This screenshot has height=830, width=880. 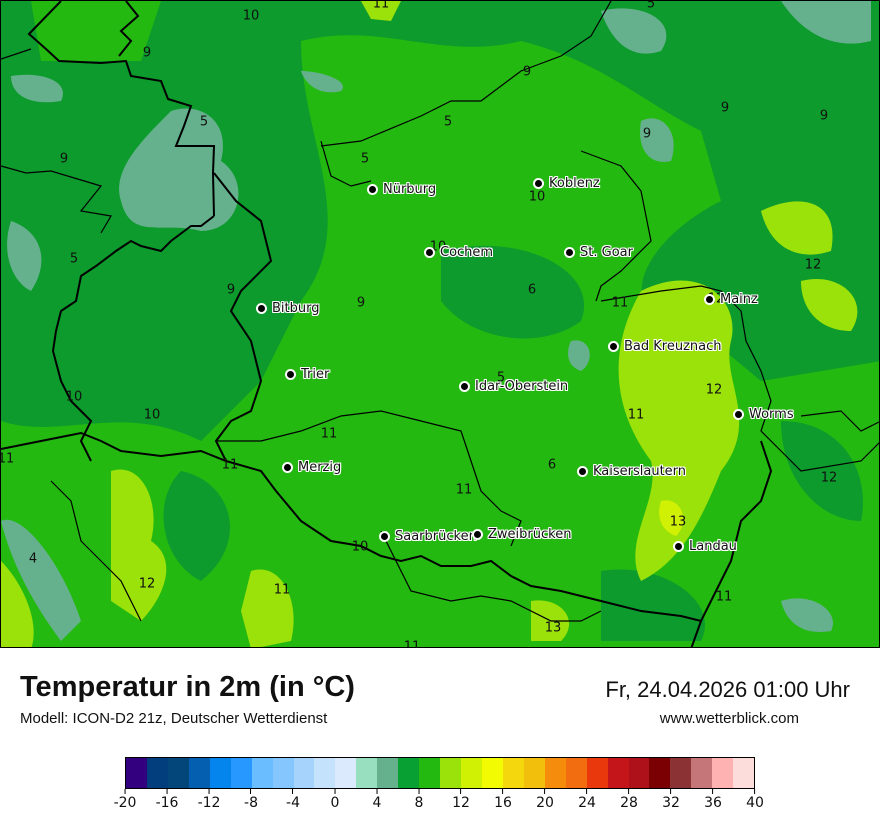 I want to click on city-marker: Idar-Oberstein, so click(x=513, y=386).